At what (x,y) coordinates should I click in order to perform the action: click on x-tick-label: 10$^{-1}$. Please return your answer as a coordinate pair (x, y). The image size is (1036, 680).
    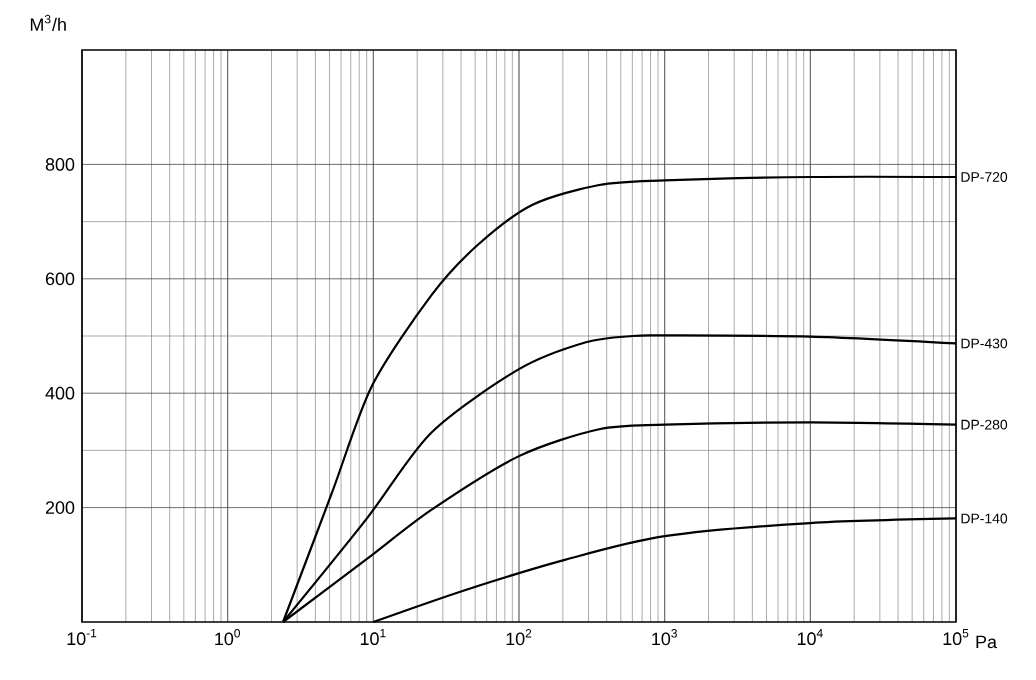
    Looking at the image, I should click on (82, 637).